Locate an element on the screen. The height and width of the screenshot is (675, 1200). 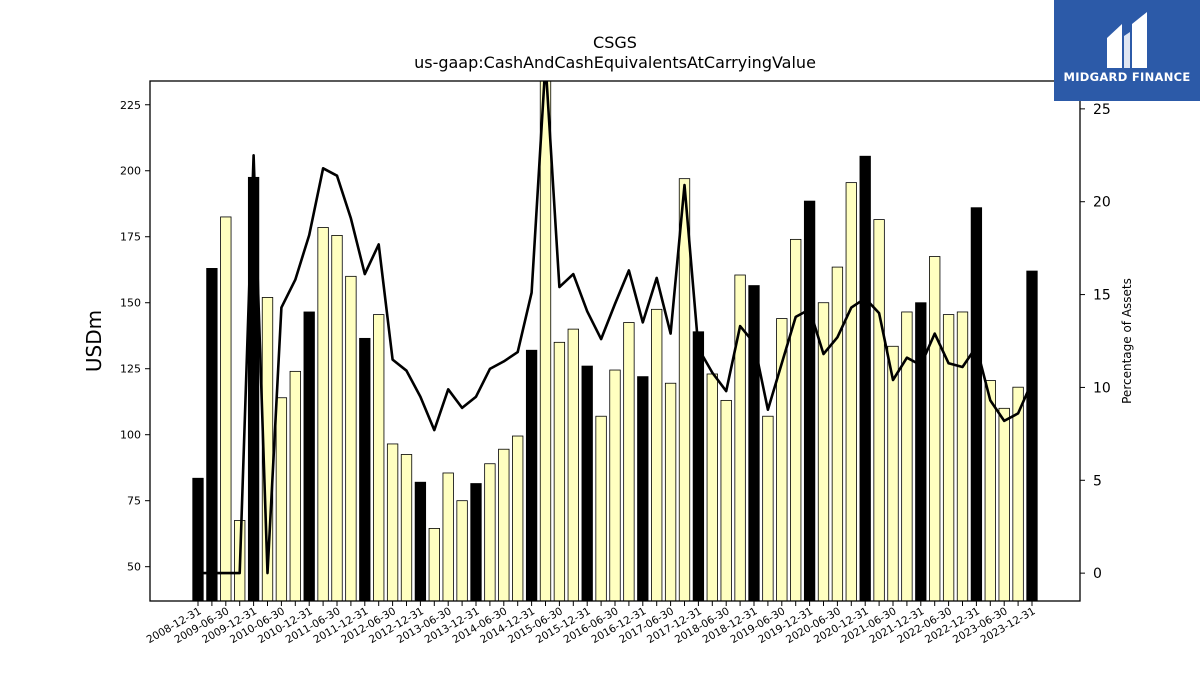
y-tick-label: 50 is located at coordinates (134, 567).